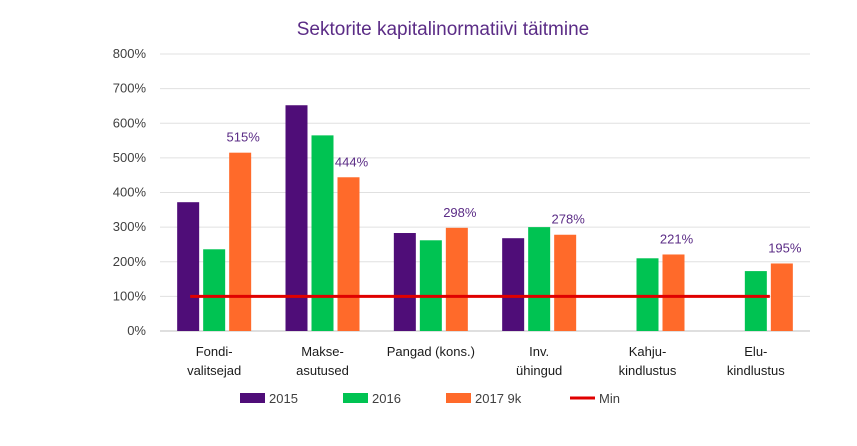  Describe the element at coordinates (609, 398) in the screenshot. I see `legend-label: Min` at that location.